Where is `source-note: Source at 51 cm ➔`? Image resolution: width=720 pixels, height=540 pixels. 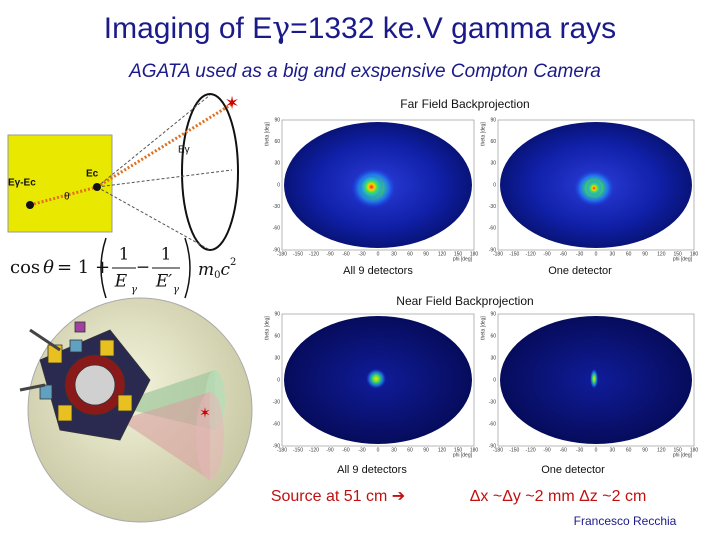
source-note: Source at 51 cm ➔ is located at coordinates (338, 496).